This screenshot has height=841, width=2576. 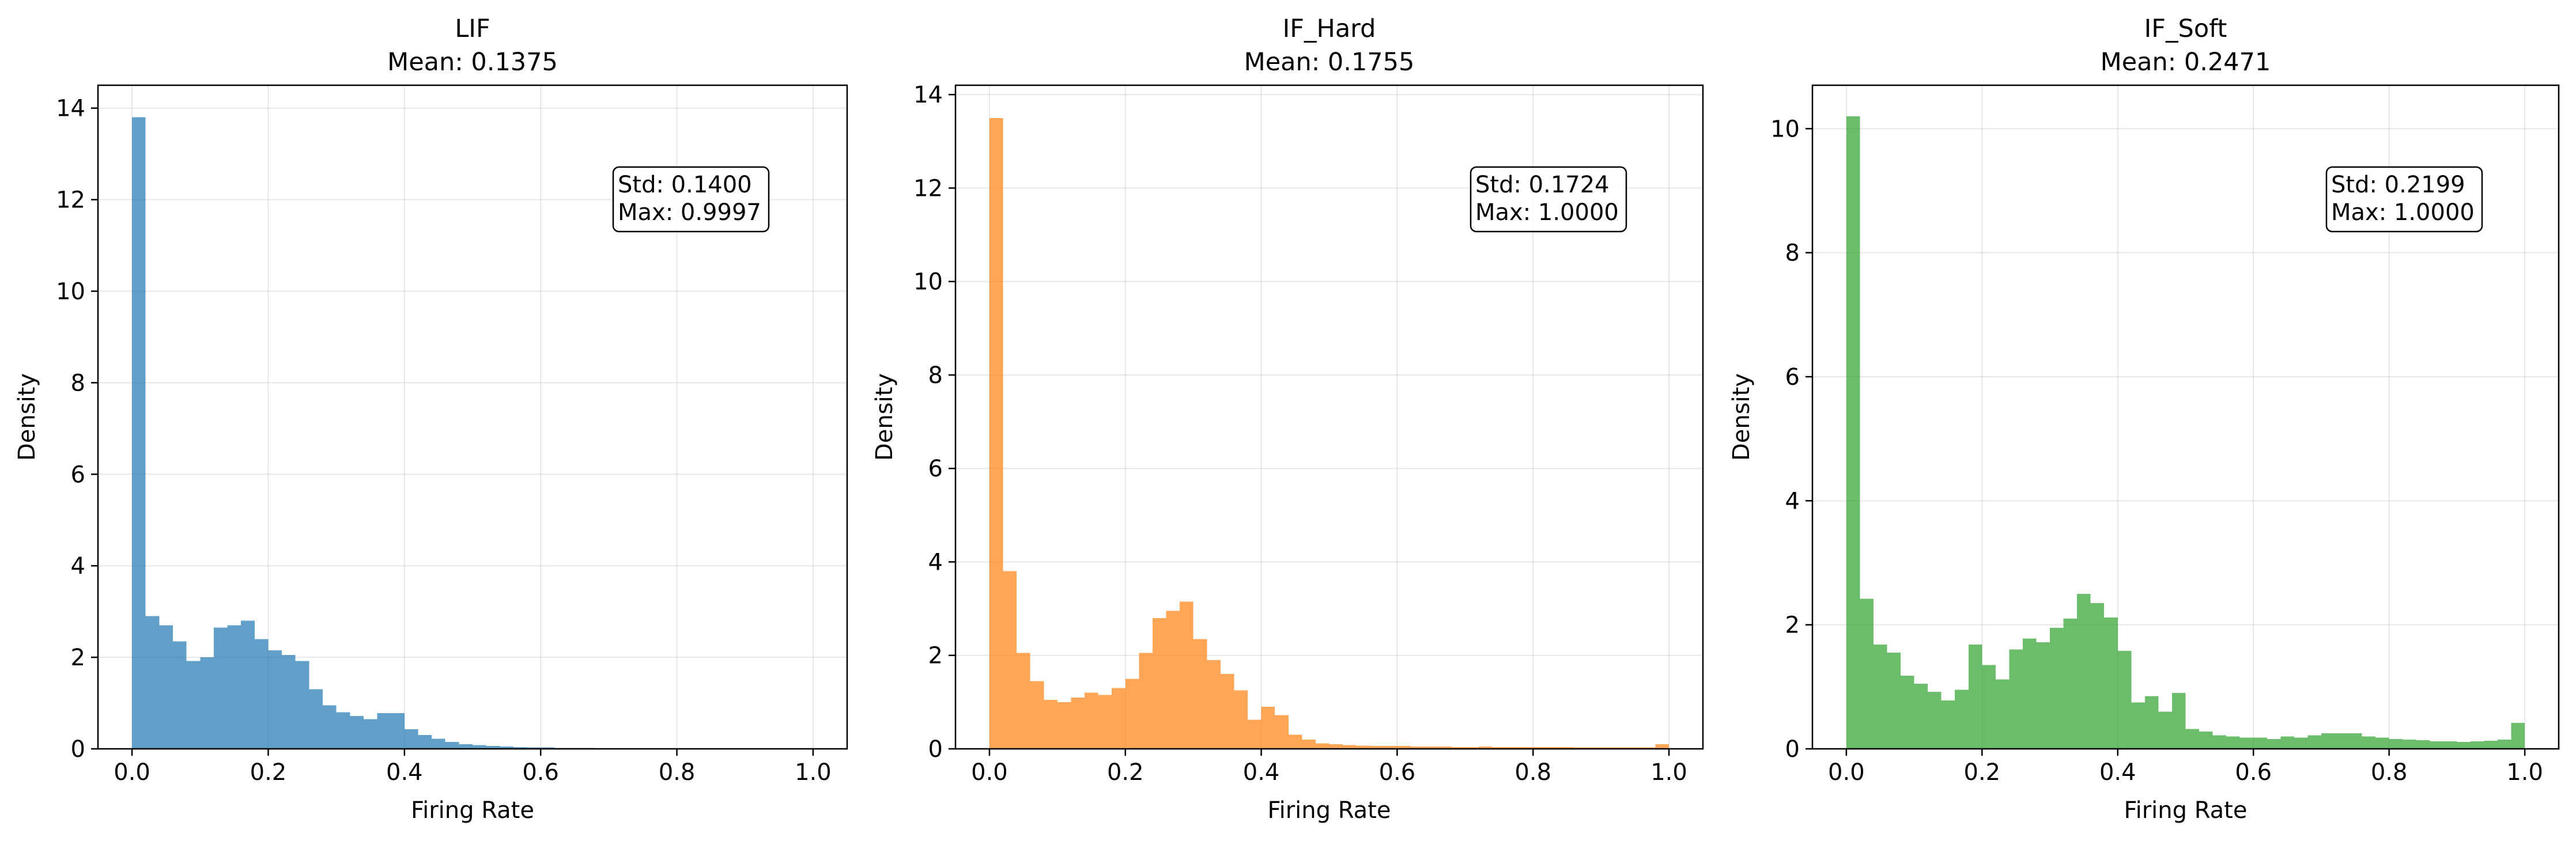 What do you see at coordinates (935, 562) in the screenshot?
I see `y-tick-label: 4` at bounding box center [935, 562].